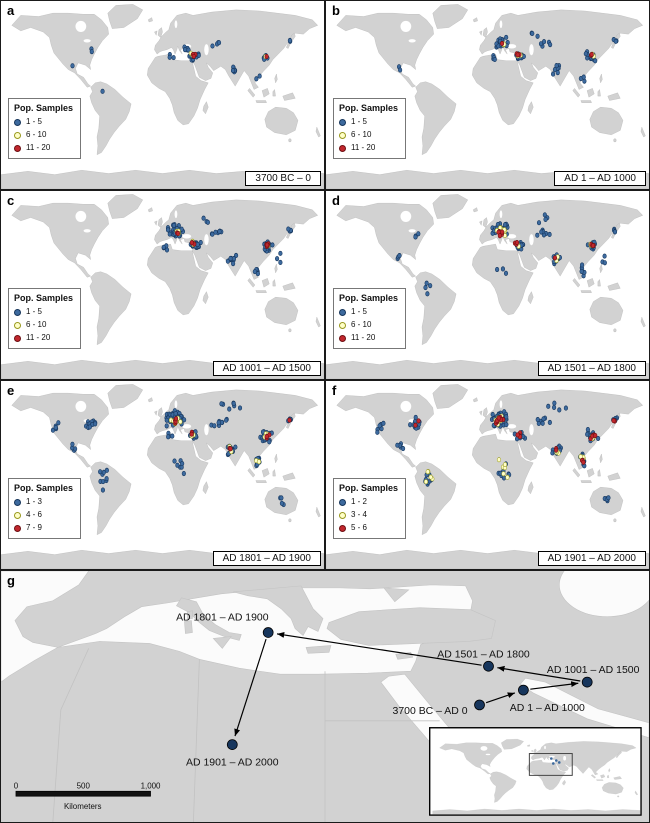 This screenshot has height=823, width=650. I want to click on panel-letter: b, so click(336, 10).